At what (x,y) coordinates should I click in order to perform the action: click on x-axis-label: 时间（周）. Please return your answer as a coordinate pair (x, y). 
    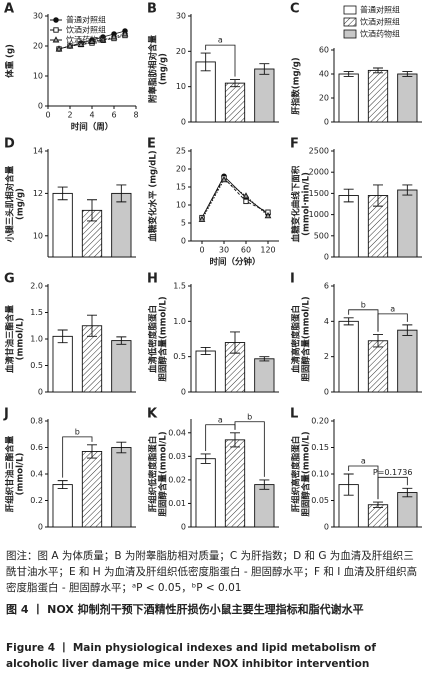
    Looking at the image, I should click on (92, 127).